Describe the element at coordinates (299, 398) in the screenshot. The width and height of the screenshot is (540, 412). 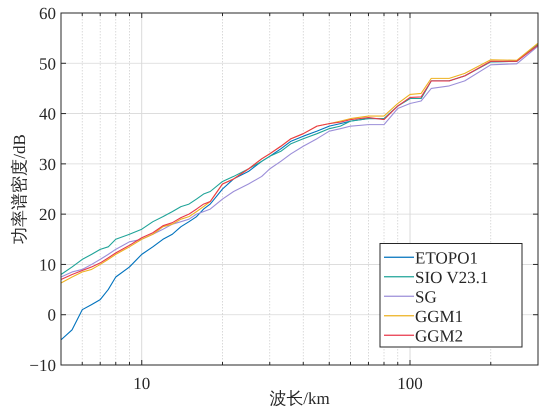
I see `x-axis-title: 波长/km` at that location.